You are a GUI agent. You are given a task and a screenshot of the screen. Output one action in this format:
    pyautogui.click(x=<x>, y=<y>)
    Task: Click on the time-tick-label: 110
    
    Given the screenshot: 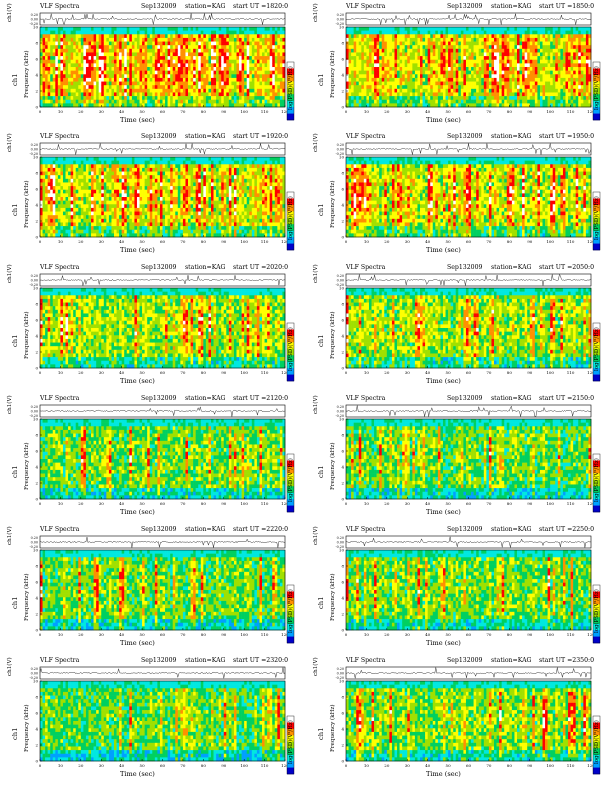 What is the action you would take?
    pyautogui.click(x=571, y=111)
    